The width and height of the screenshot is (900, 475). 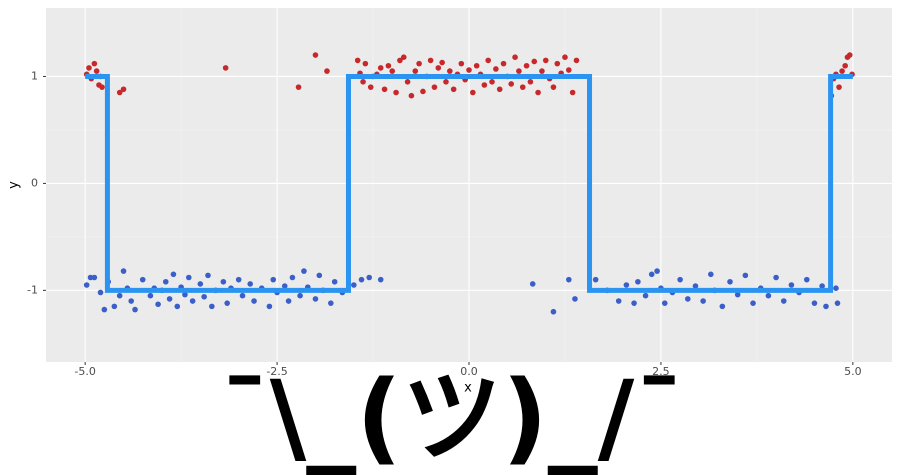 I want to click on x-tick-label: 2.5, so click(x=661, y=371).